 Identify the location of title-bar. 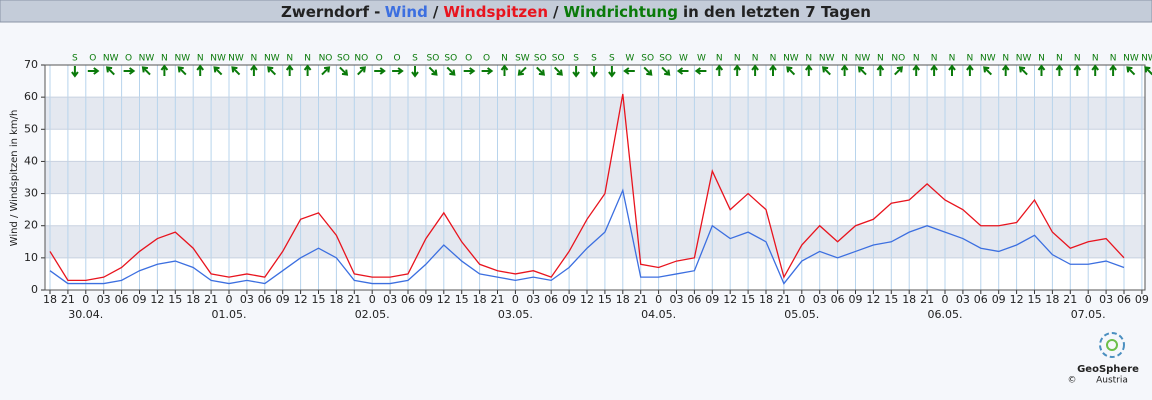
(576, 11).